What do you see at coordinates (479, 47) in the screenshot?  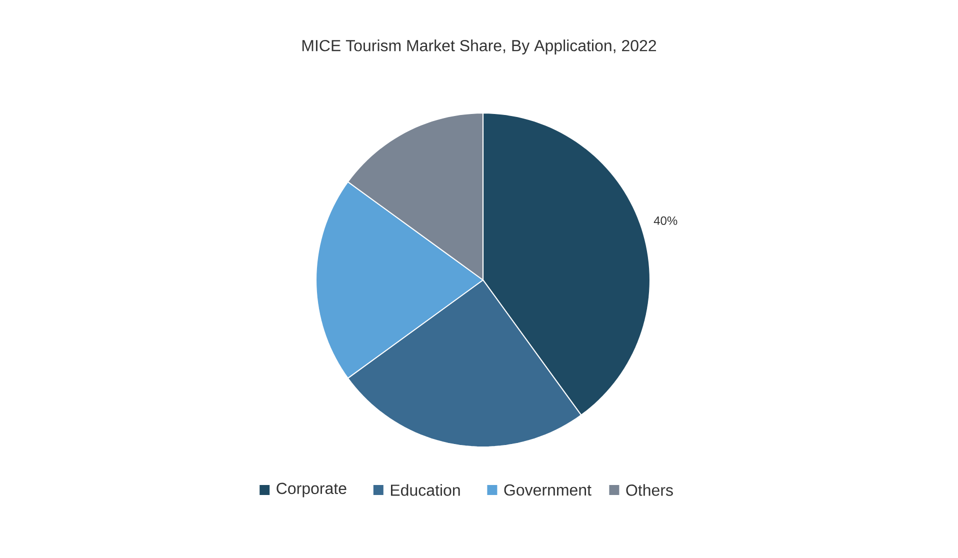 I see `chart-title: MICE Tourism Market Share, By Application, 2022` at bounding box center [479, 47].